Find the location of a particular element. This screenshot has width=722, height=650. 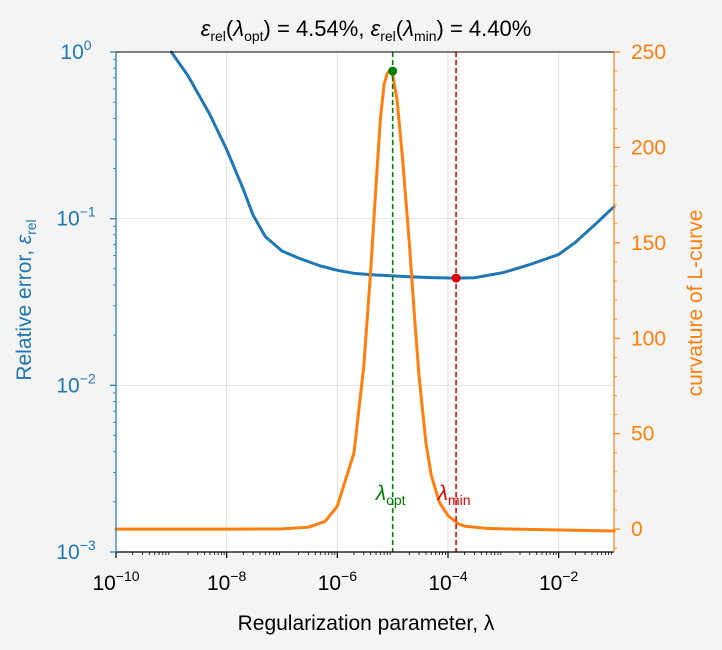

lambda-opt-label: λopt is located at coordinates (390, 495).